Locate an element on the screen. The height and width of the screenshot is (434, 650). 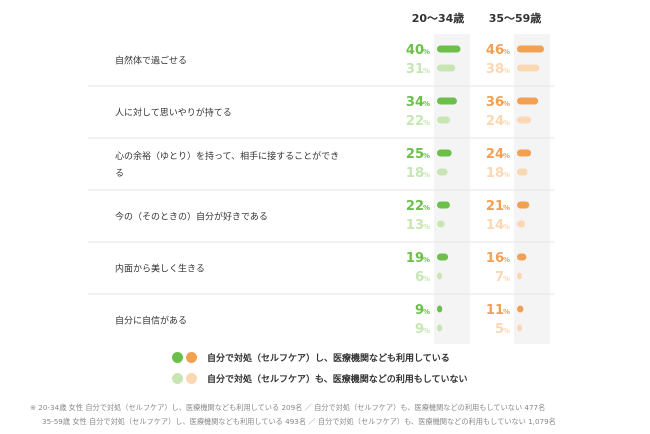
value-label-use: 46 is located at coordinates (495, 50).